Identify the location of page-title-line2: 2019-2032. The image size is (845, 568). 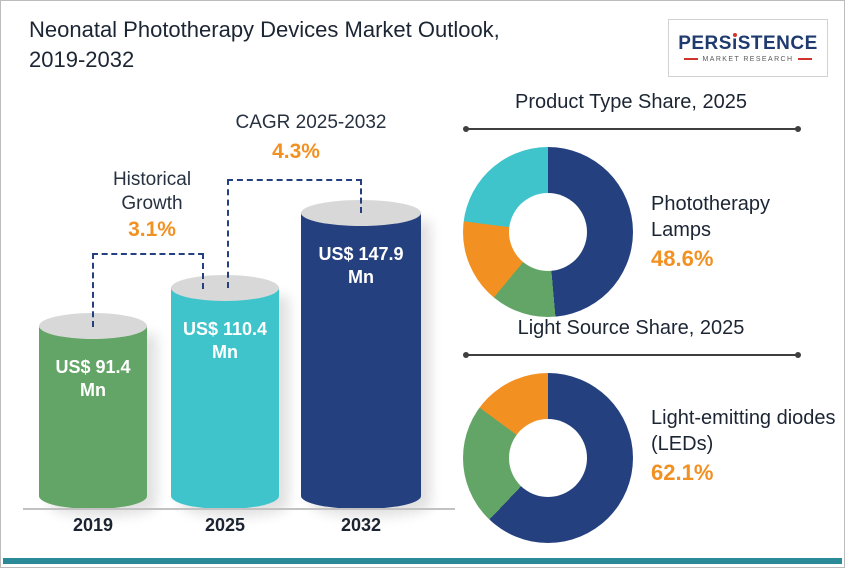
(82, 59).